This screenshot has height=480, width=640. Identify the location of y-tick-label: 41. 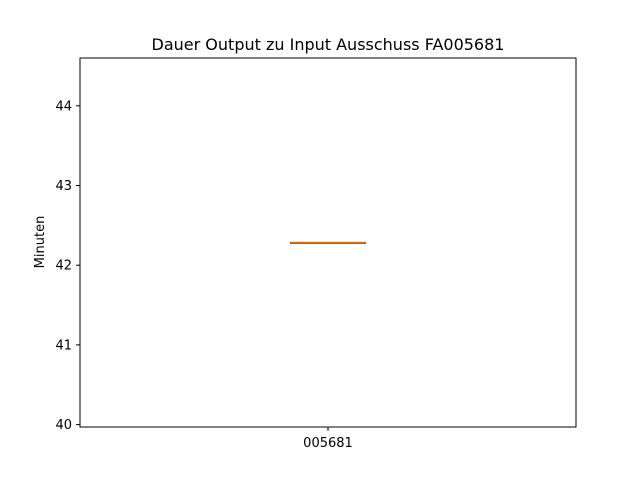
(63, 345).